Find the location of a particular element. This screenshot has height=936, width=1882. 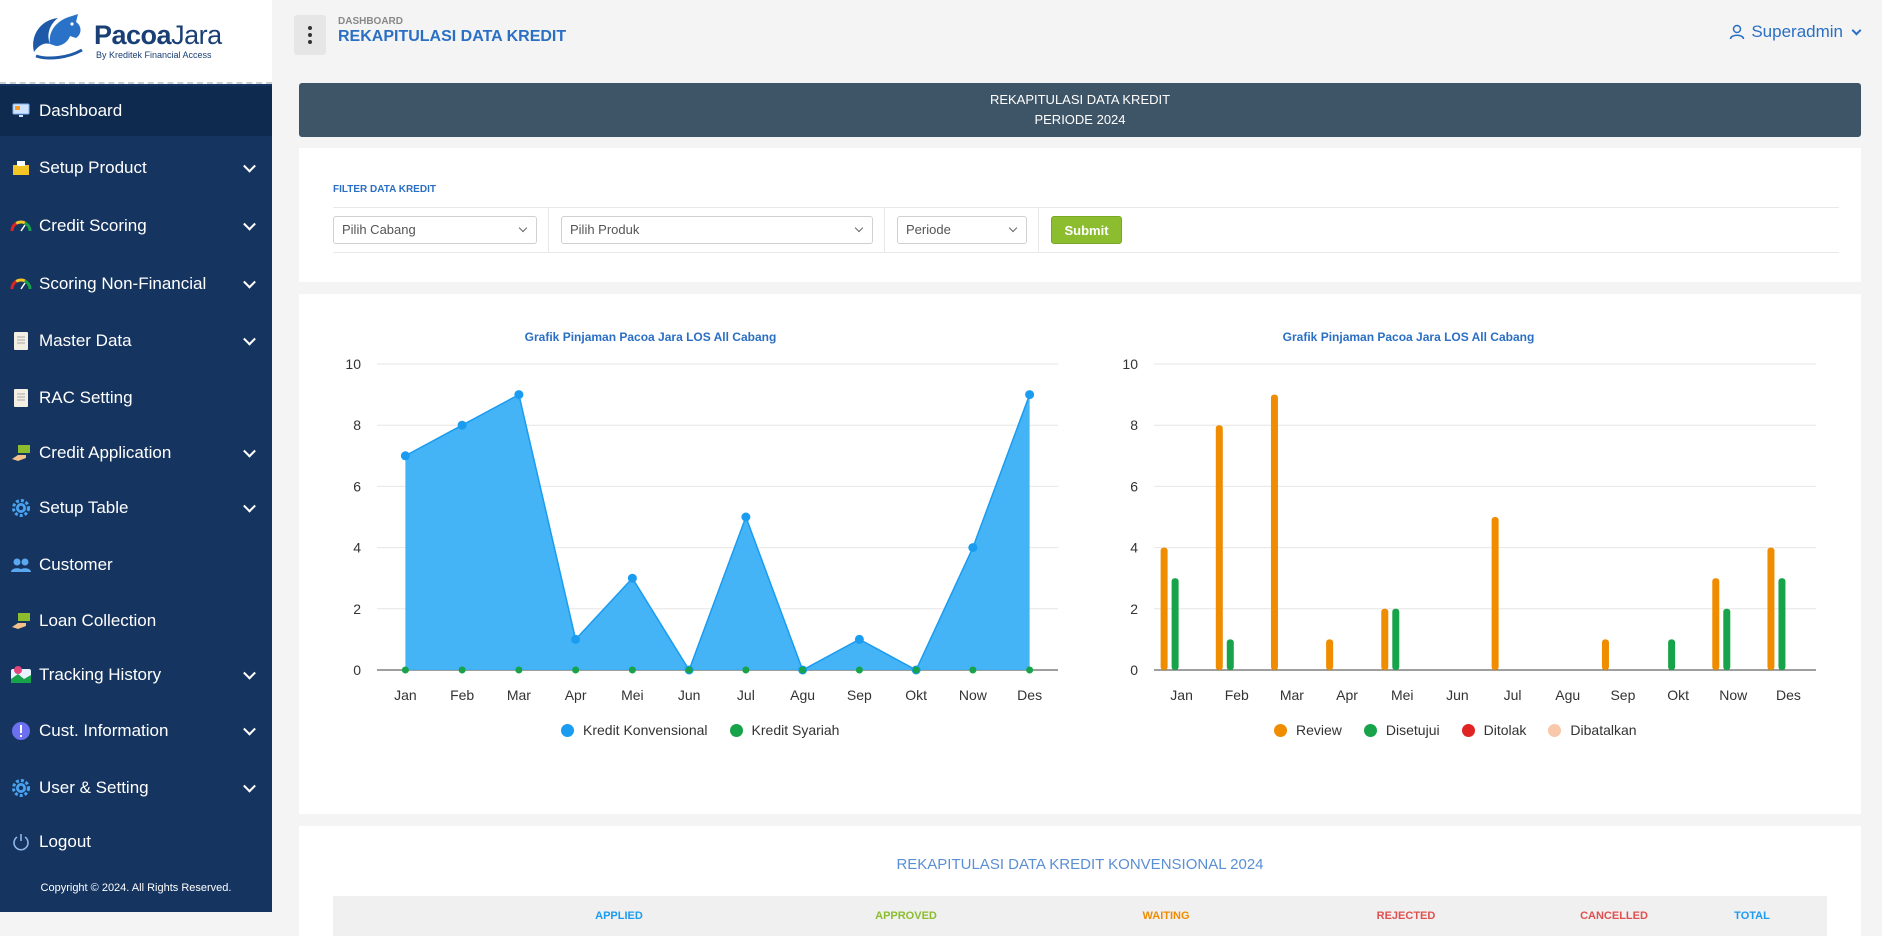

divider is located at coordinates (548, 230).